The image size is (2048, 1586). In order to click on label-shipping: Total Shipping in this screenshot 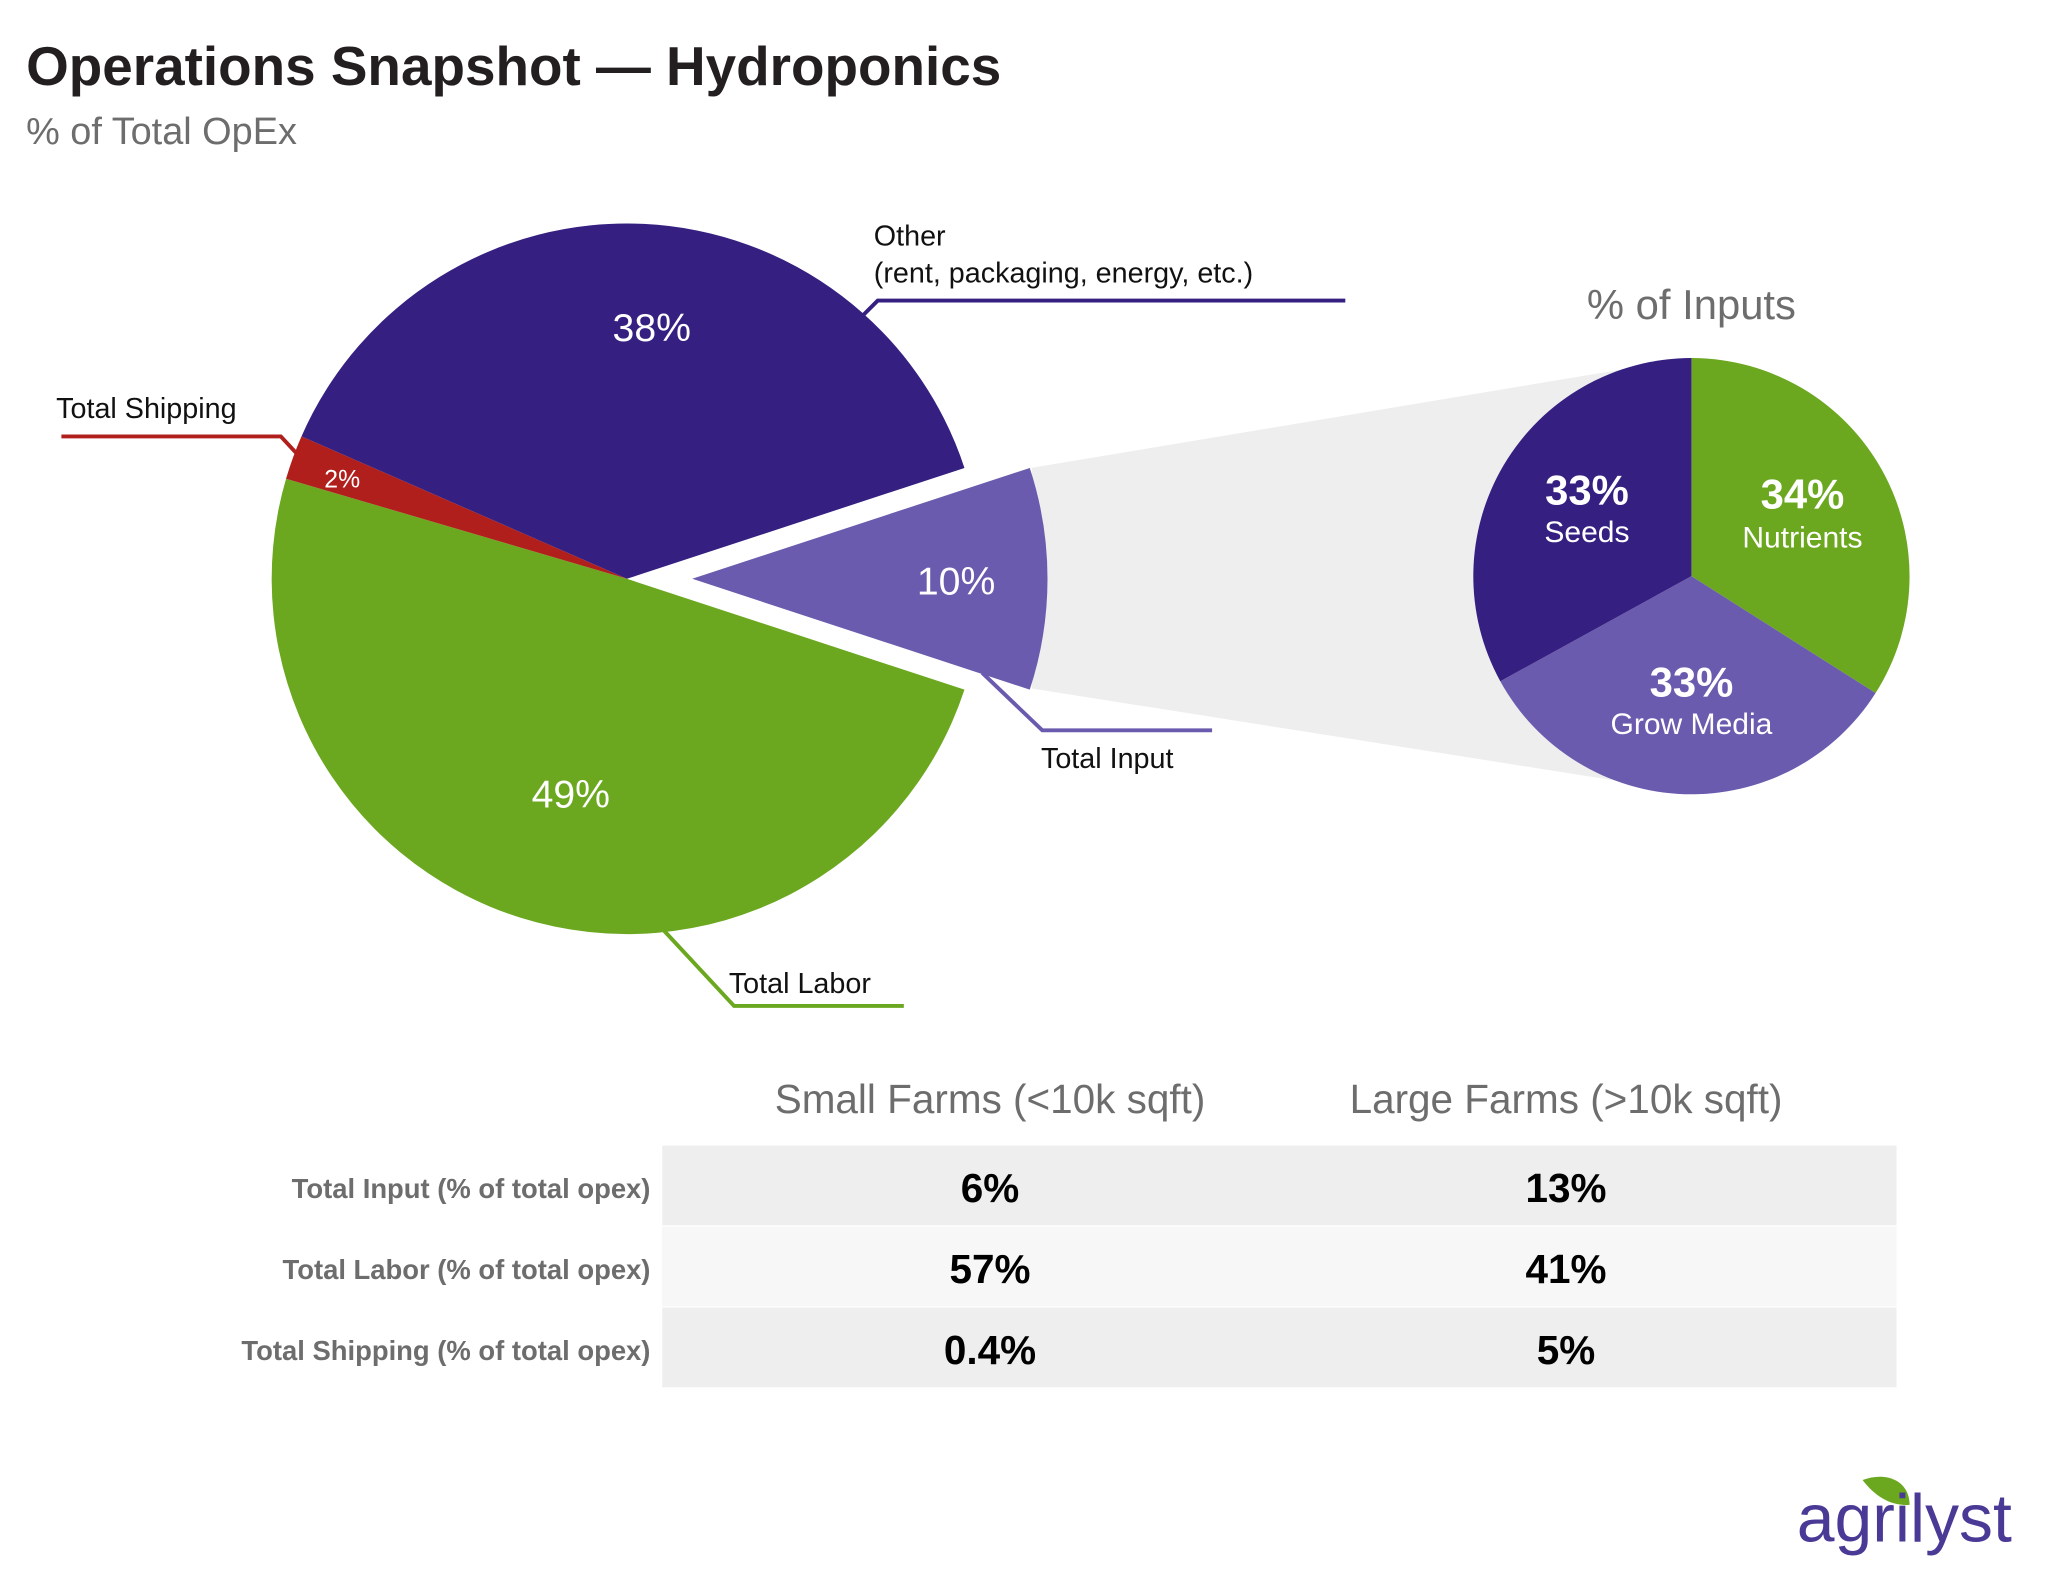, I will do `click(146, 409)`.